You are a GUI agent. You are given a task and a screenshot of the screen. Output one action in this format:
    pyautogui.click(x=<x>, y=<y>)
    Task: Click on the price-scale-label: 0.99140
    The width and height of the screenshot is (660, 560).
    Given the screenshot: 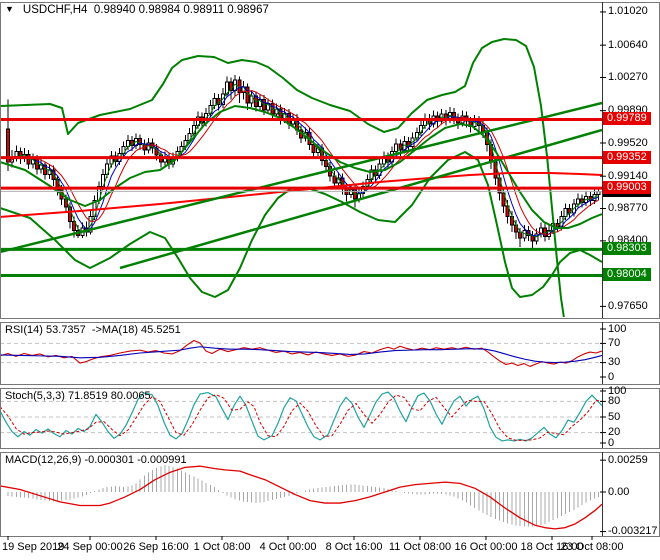 What is the action you would take?
    pyautogui.click(x=628, y=175)
    